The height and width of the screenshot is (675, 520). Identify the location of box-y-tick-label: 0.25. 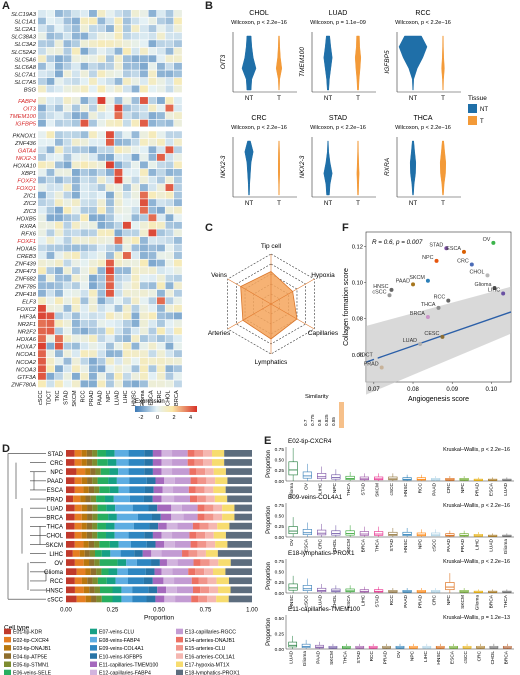
(280, 471).